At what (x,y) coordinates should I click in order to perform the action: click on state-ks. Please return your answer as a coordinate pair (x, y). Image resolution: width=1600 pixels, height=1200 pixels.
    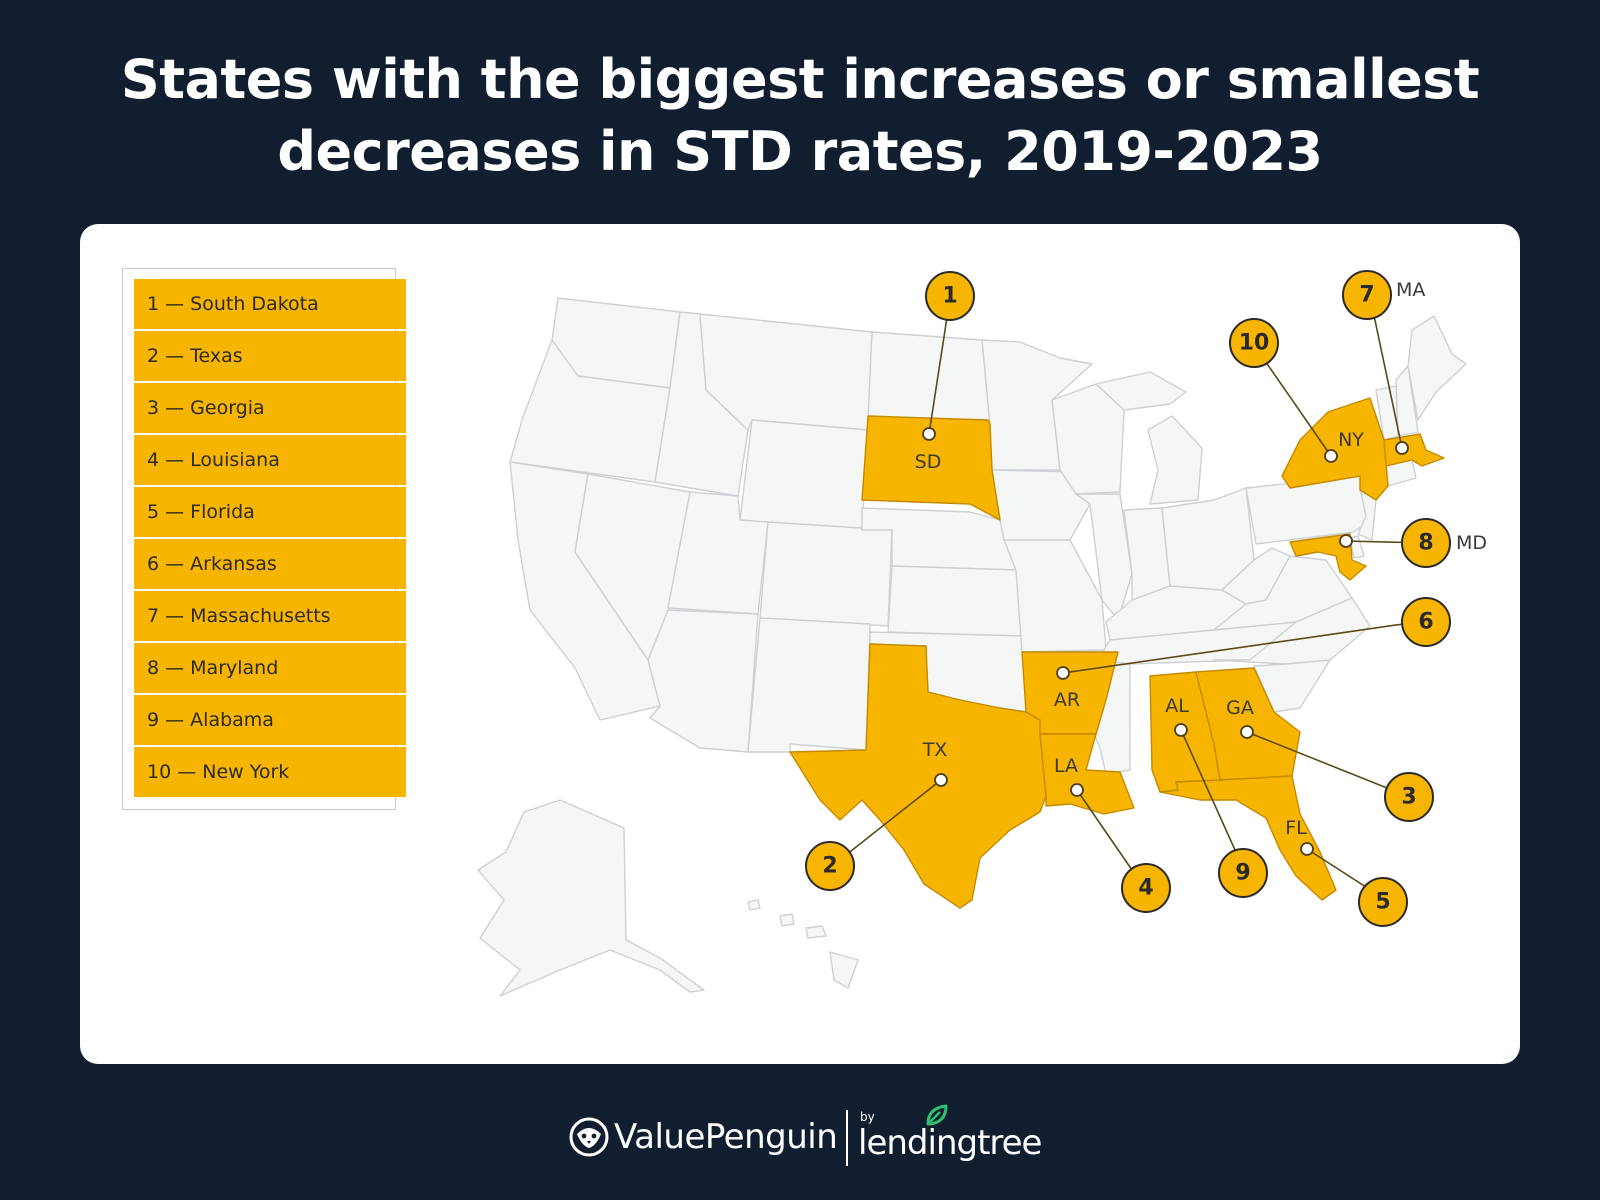
    Looking at the image, I should click on (955, 601).